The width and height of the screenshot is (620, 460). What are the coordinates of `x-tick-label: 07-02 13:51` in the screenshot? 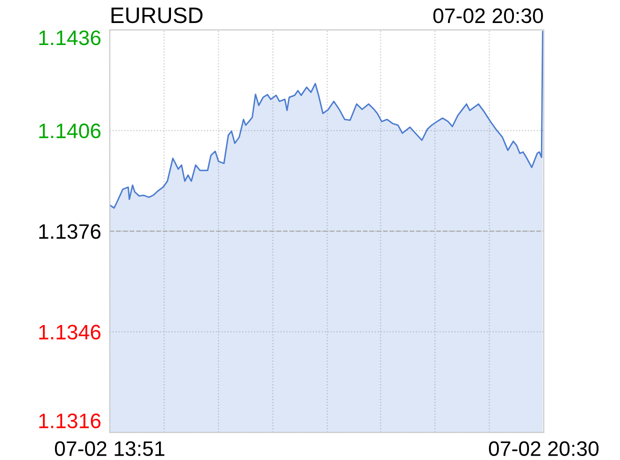 It's located at (109, 448).